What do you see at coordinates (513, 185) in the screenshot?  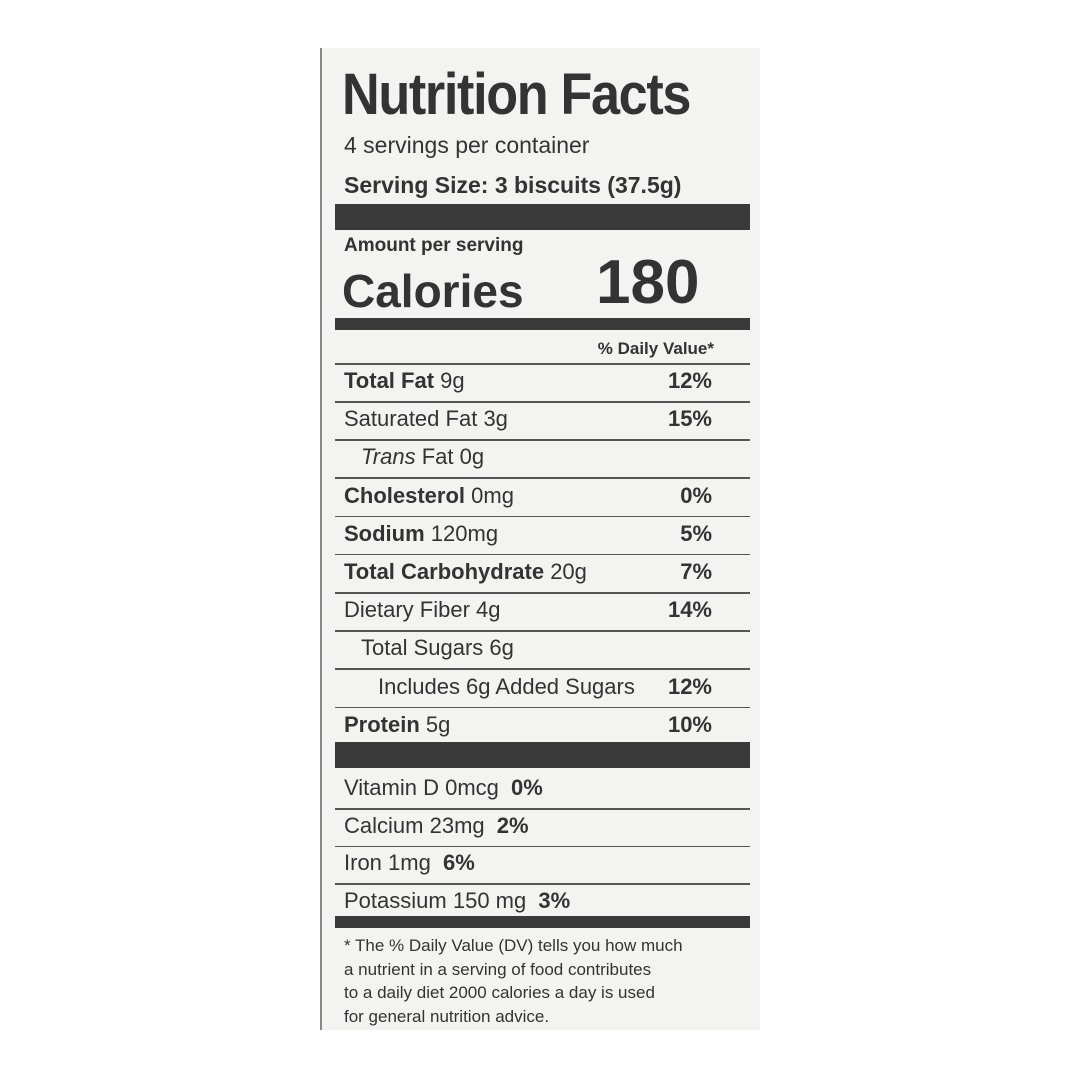 I see `serving-size: Serving Size: 3 biscuits (37.5g)` at bounding box center [513, 185].